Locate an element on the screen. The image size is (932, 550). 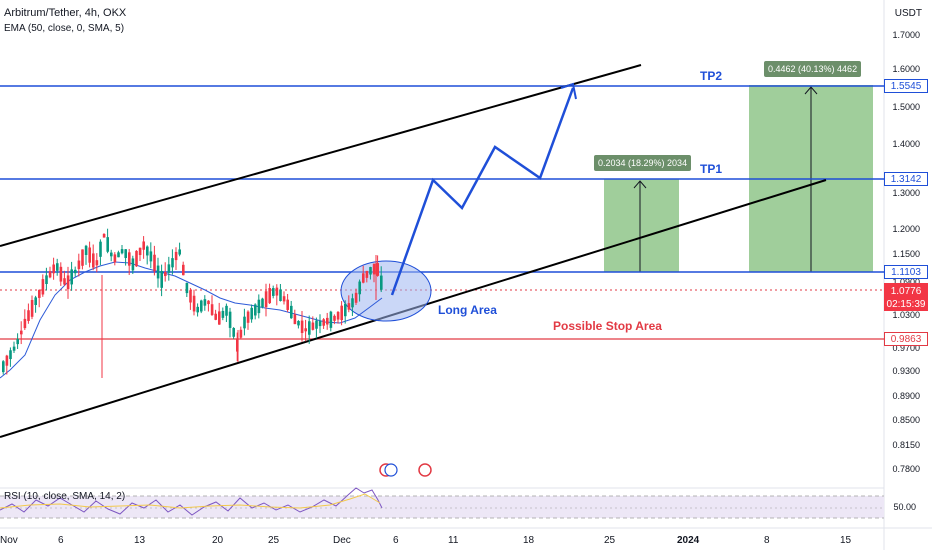
x-axis-label: 11 is located at coordinates (453, 540).